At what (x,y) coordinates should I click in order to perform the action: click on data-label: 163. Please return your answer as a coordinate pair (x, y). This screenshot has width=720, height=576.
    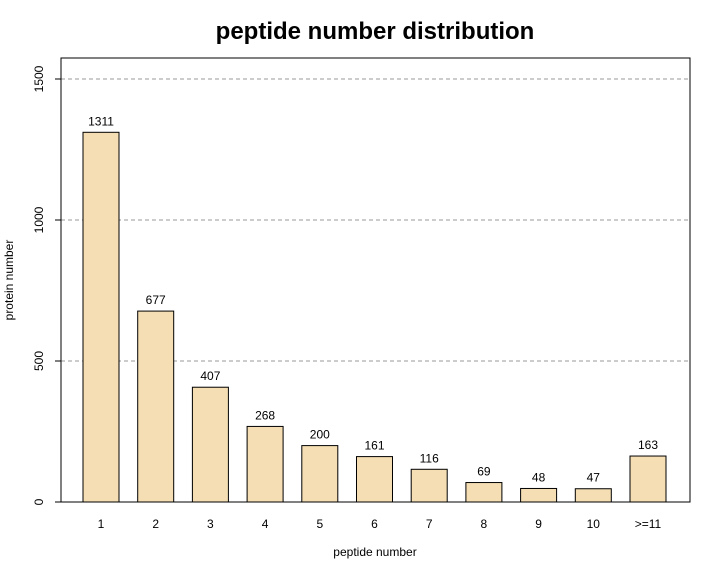
    Looking at the image, I should click on (648, 445).